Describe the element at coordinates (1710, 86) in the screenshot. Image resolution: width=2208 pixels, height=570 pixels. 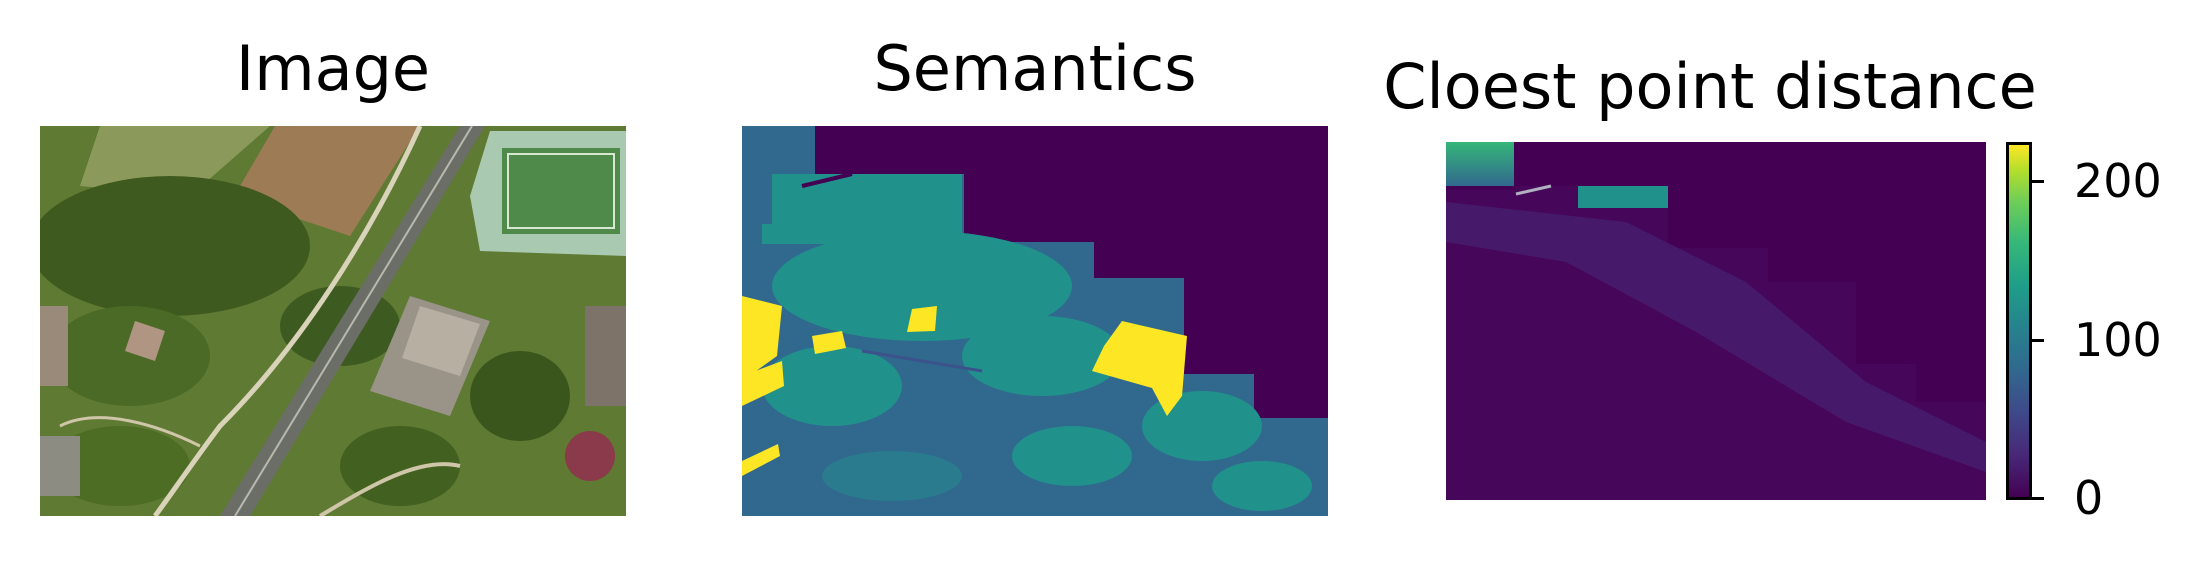
I see `distance-title: Cloest point distance` at that location.